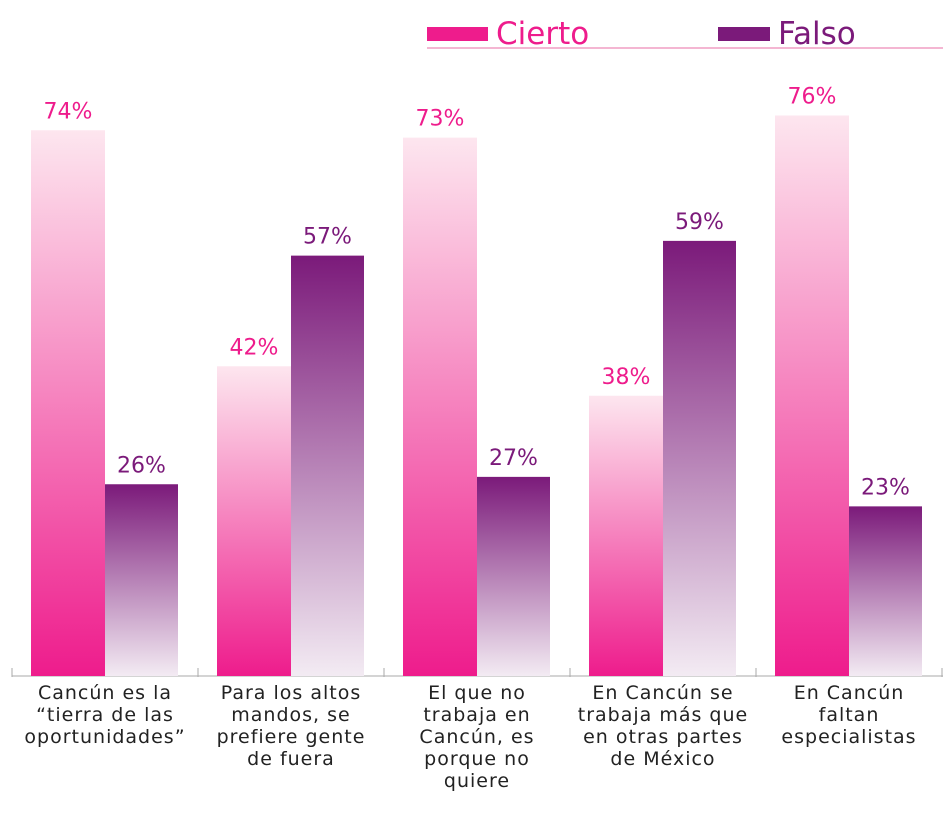  I want to click on value-label: 76%, so click(812, 97).